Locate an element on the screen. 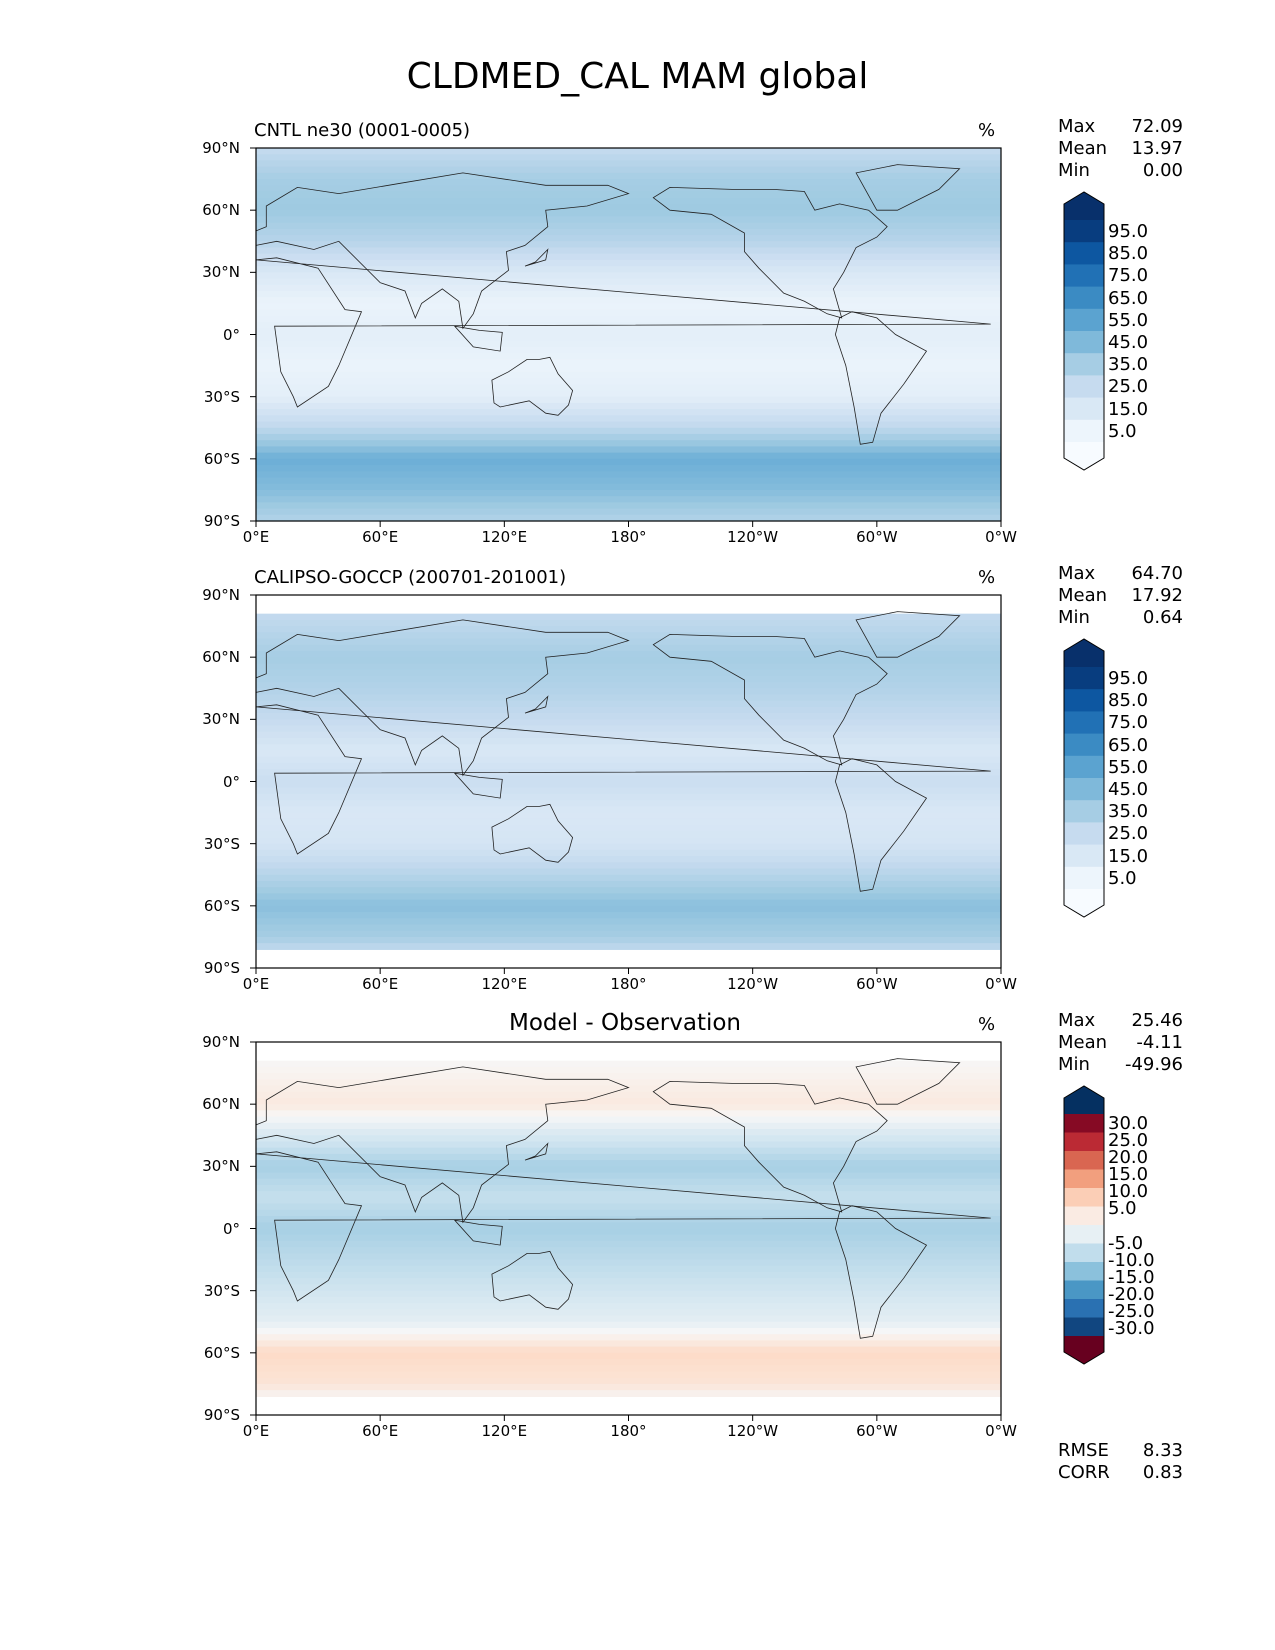 This screenshot has height=1650, width=1275. stat-value: -4.11 is located at coordinates (1159, 1042).